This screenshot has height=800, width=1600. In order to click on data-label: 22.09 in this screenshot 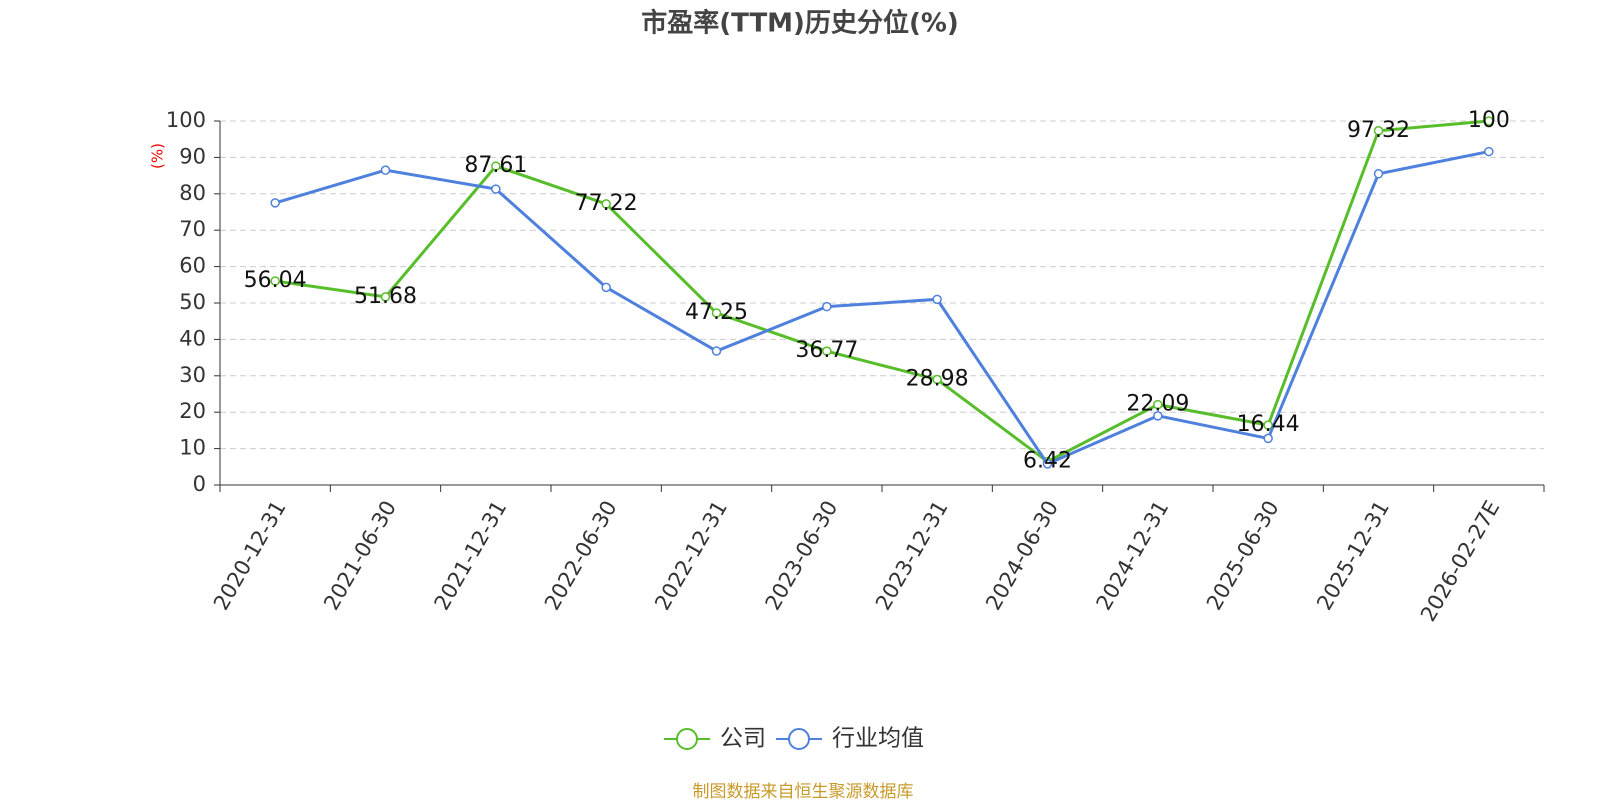, I will do `click(1157, 404)`.